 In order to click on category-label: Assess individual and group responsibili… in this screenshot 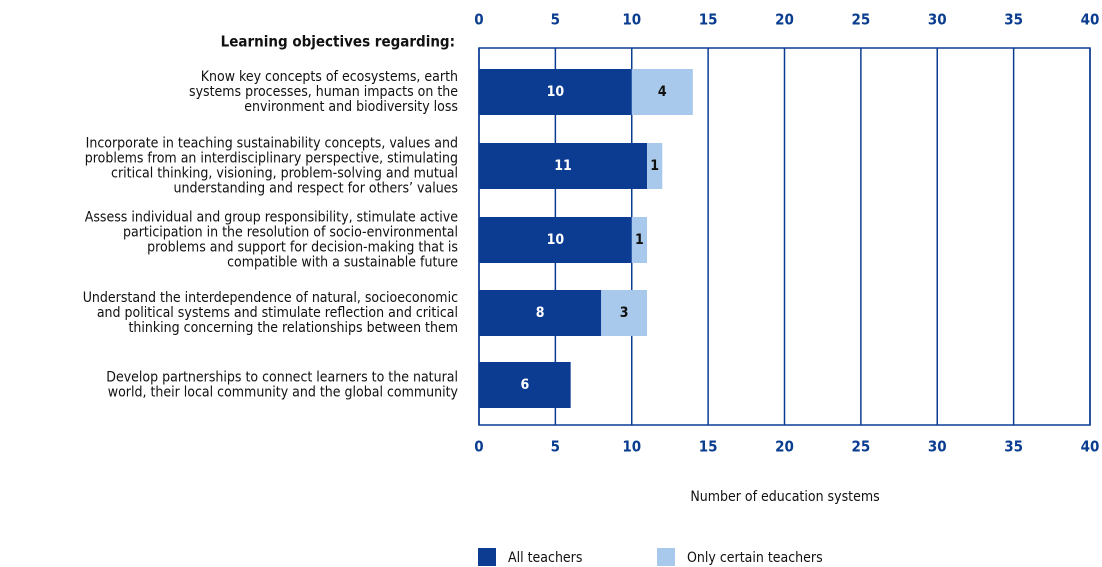, I will do `click(271, 240)`.